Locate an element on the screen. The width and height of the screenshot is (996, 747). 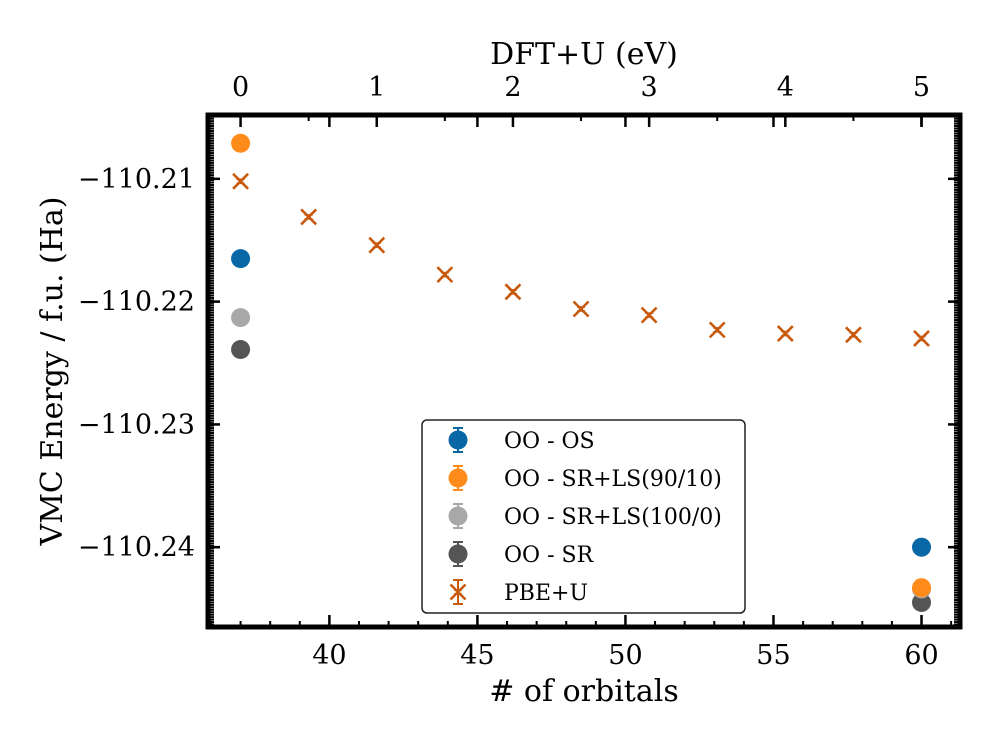
legend-label: PBE+U is located at coordinates (546, 593).